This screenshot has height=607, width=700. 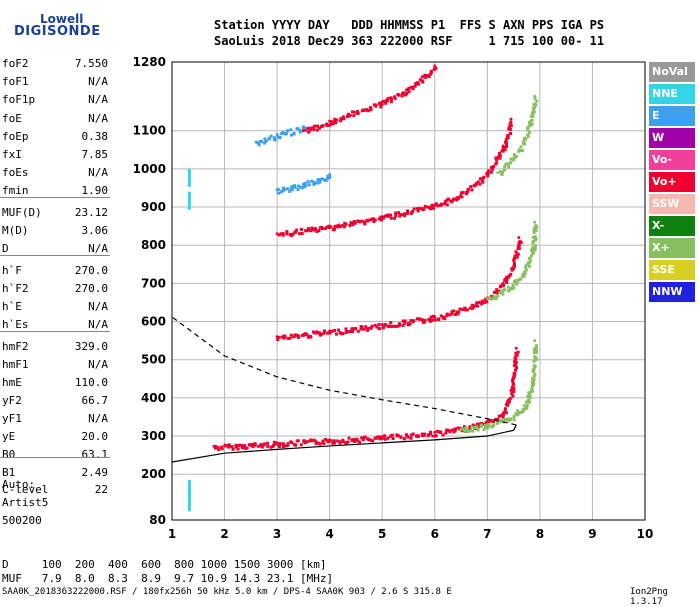 What do you see at coordinates (55, 174) in the screenshot?
I see `param-row: foEs N/A` at bounding box center [55, 174].